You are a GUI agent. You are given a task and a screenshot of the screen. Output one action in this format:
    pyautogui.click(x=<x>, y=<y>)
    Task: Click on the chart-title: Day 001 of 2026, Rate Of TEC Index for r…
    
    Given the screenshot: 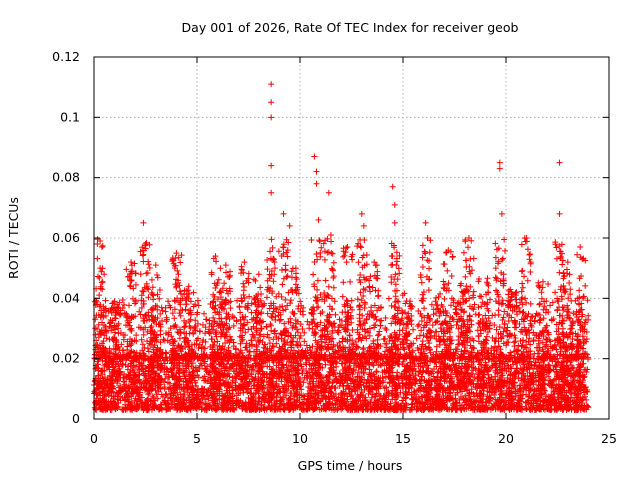 What is the action you would take?
    pyautogui.click(x=350, y=27)
    